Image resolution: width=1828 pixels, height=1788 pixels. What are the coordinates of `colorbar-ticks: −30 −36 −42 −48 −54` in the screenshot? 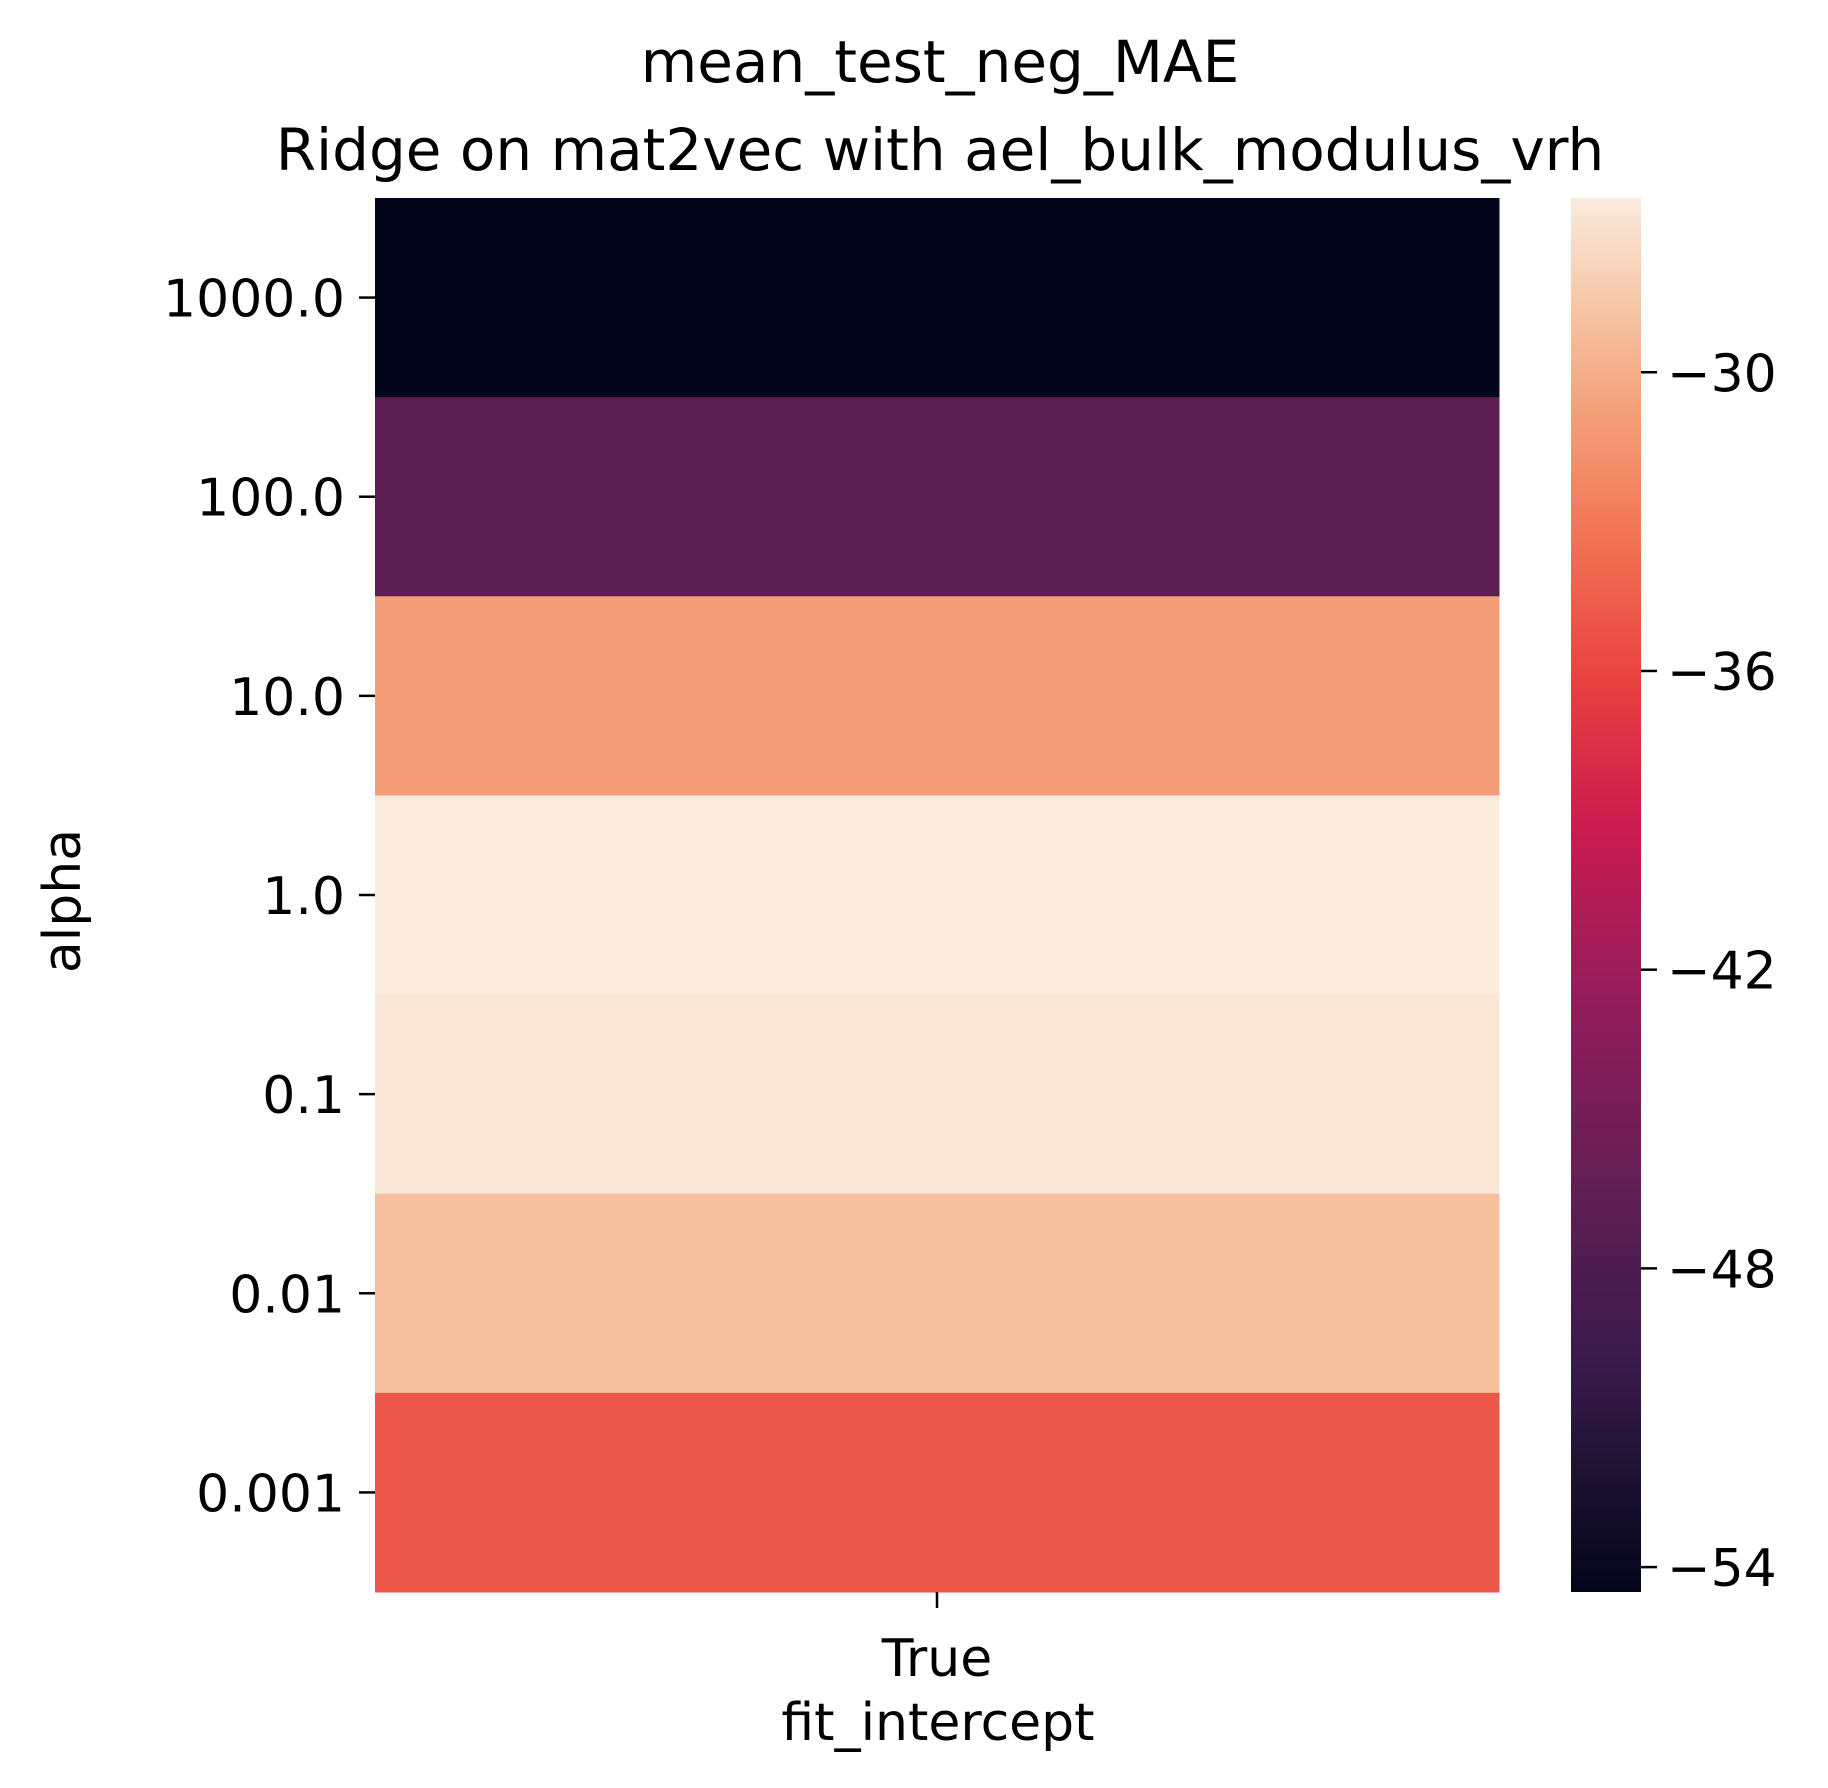 It's located at (1709, 971).